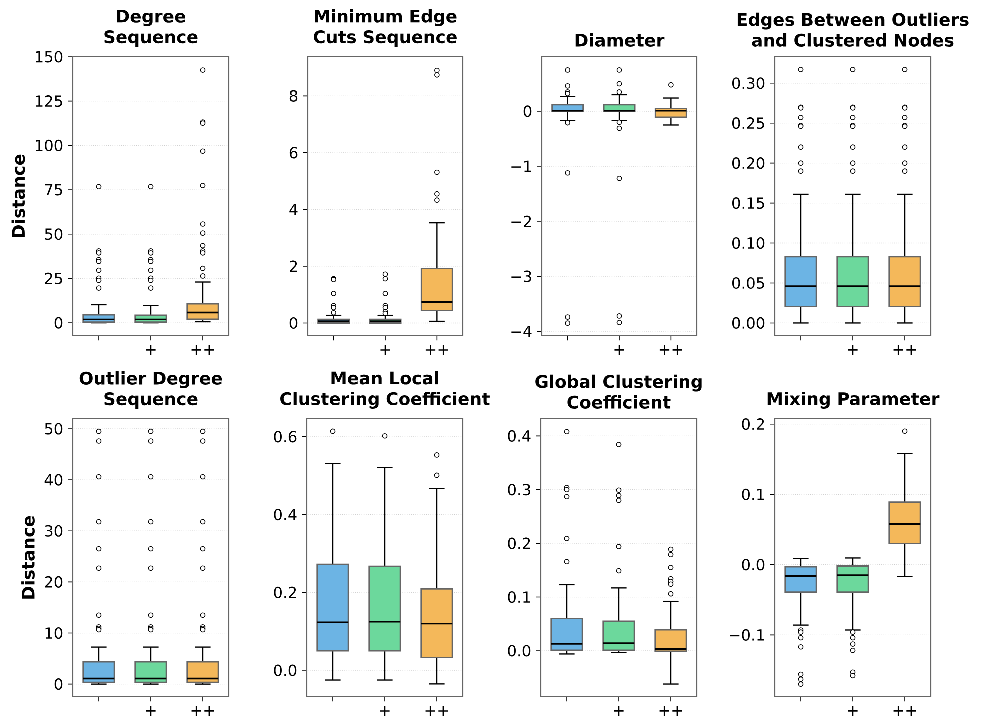 The height and width of the screenshot is (727, 987). Describe the element at coordinates (151, 28) in the screenshot. I see `chart-title: Degree Sequence` at that location.